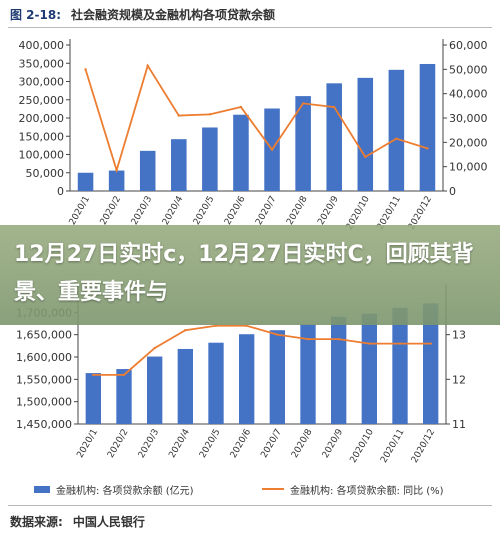 Image resolution: width=500 pixels, height=536 pixels. I want to click on y-right-tick-label: 20,000, so click(468, 142).